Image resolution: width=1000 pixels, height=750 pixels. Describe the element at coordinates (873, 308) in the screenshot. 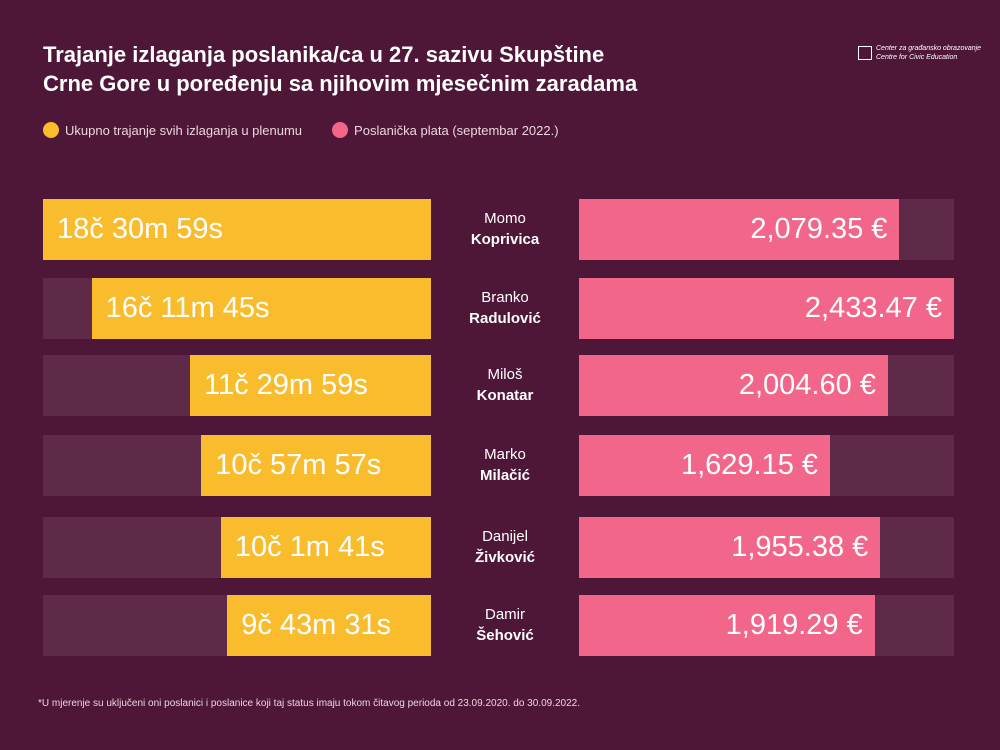

I see `salary-label: 2,433.47 €` at that location.